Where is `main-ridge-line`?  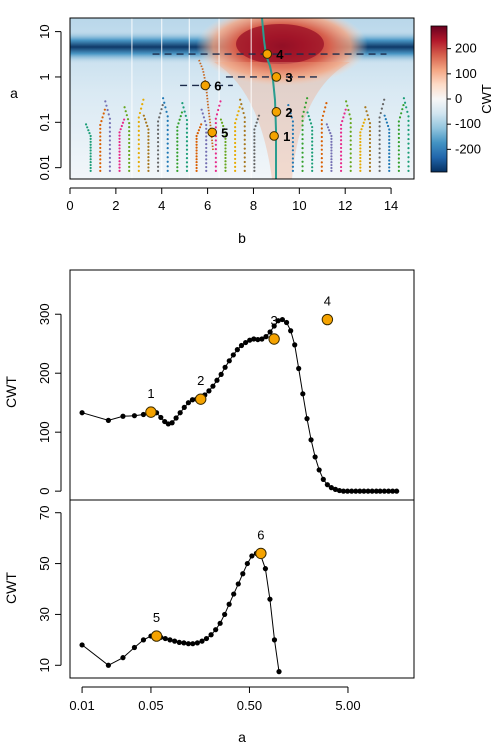 main-ridge-line is located at coordinates (269, 98).